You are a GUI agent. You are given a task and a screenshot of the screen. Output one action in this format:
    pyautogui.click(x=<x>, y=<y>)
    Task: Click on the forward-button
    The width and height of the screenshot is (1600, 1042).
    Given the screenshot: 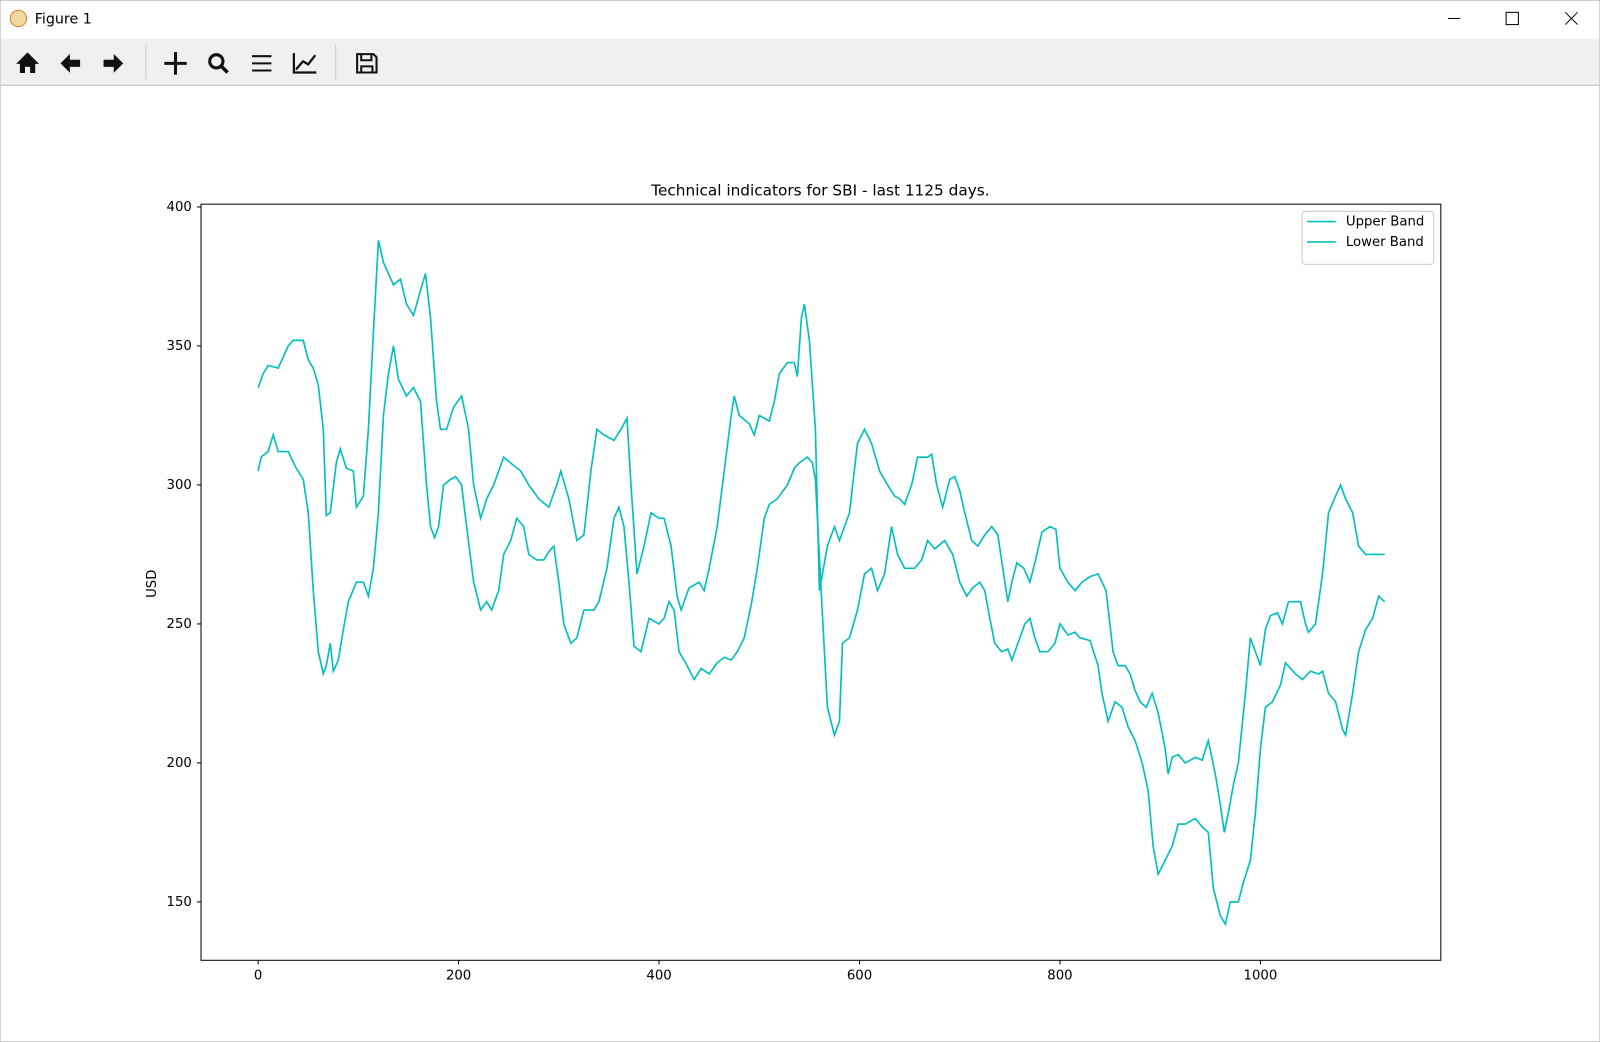 What is the action you would take?
    pyautogui.click(x=113, y=63)
    